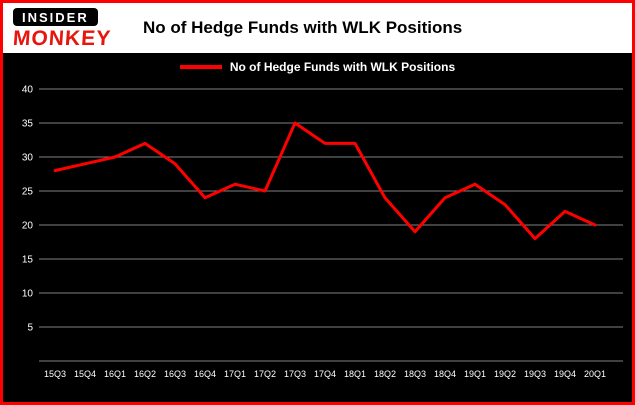 The width and height of the screenshot is (635, 405). Describe the element at coordinates (175, 374) in the screenshot. I see `x-tick-label: 16Q3` at that location.